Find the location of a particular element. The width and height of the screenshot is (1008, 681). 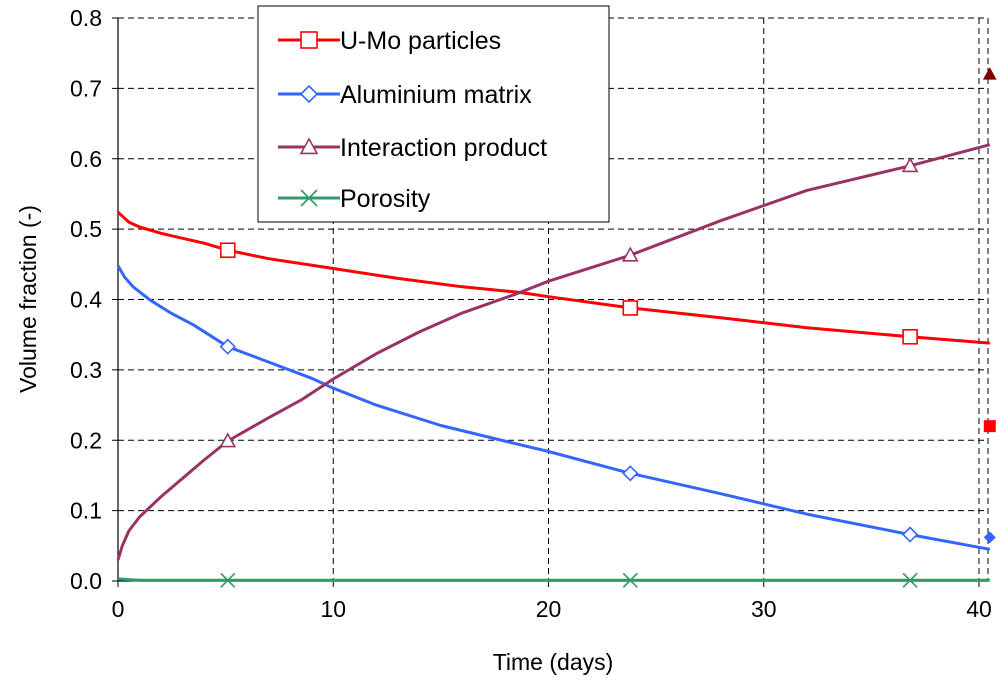

y-axis-title: Volume fraction (-) is located at coordinates (28, 299).